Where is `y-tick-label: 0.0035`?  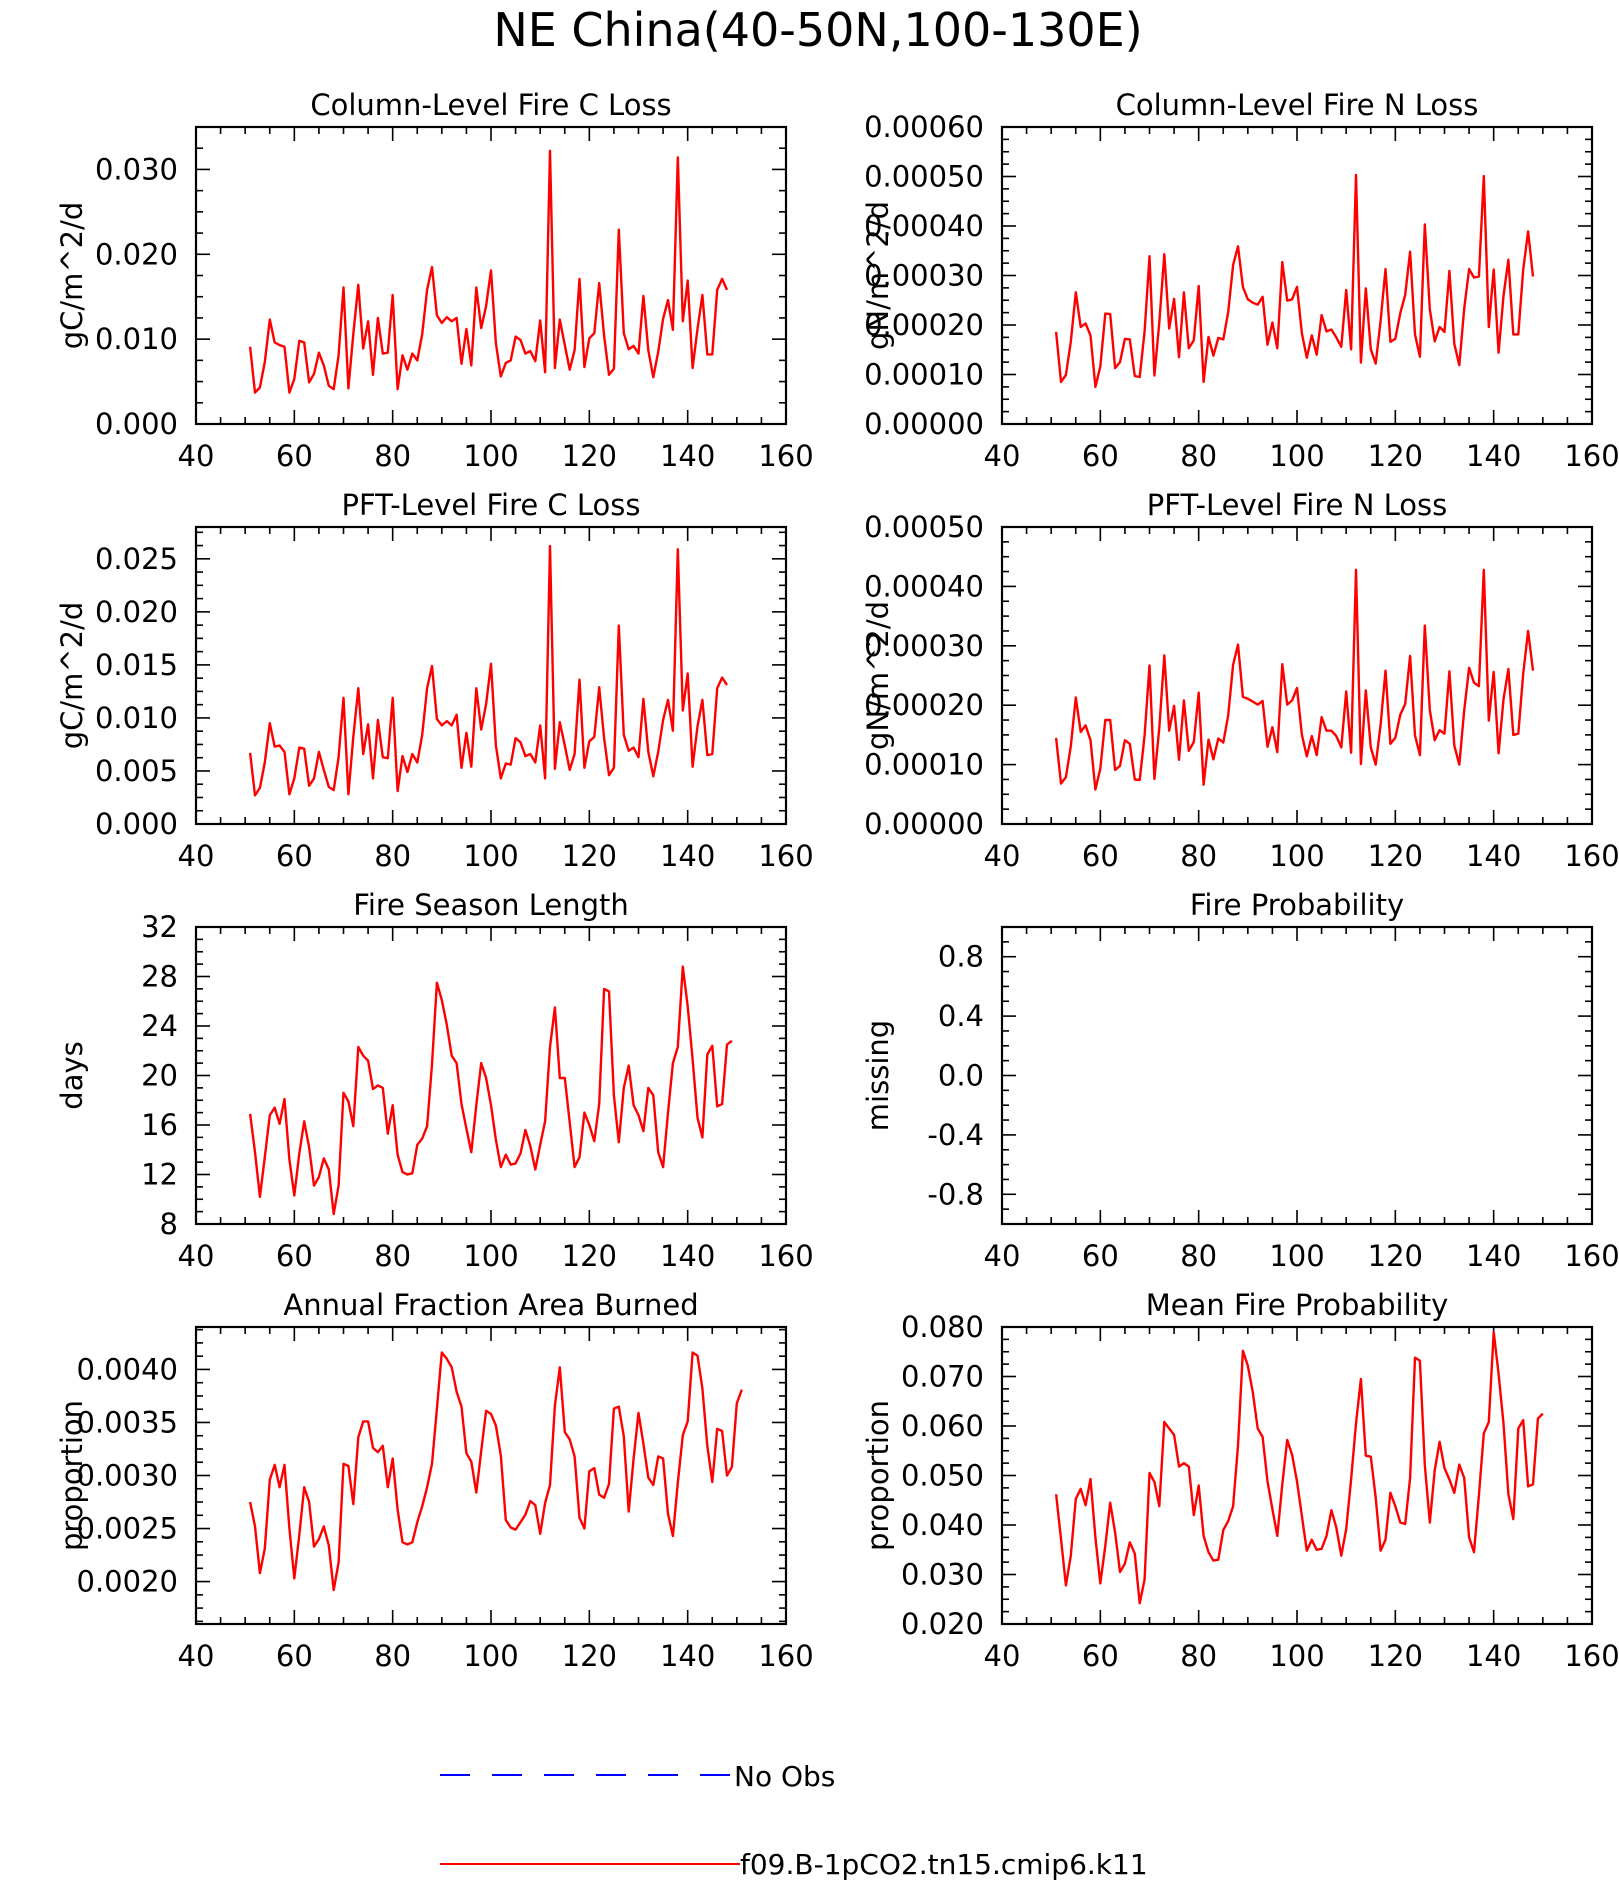
y-tick-label: 0.0035 is located at coordinates (127, 1422).